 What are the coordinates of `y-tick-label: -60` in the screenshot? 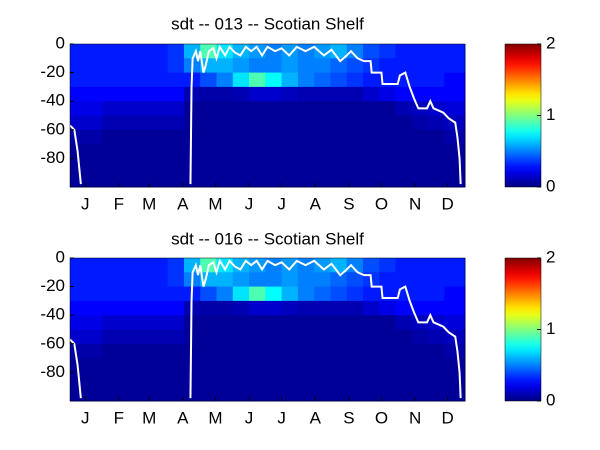 It's located at (52, 342).